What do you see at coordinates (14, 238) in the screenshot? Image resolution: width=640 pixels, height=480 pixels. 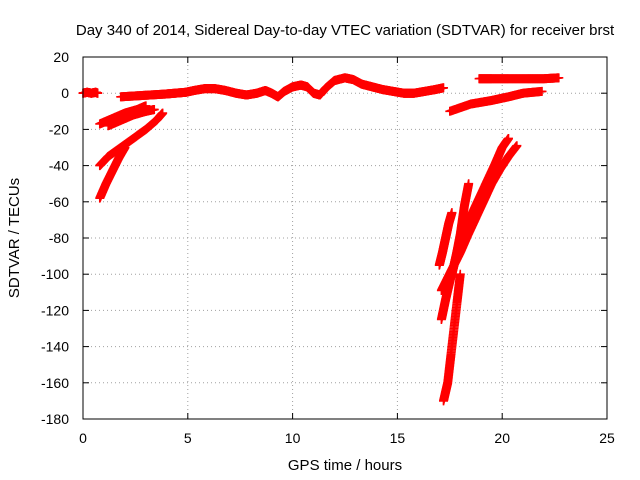 I see `y-axis-label: SDTVAR / TECUs` at bounding box center [14, 238].